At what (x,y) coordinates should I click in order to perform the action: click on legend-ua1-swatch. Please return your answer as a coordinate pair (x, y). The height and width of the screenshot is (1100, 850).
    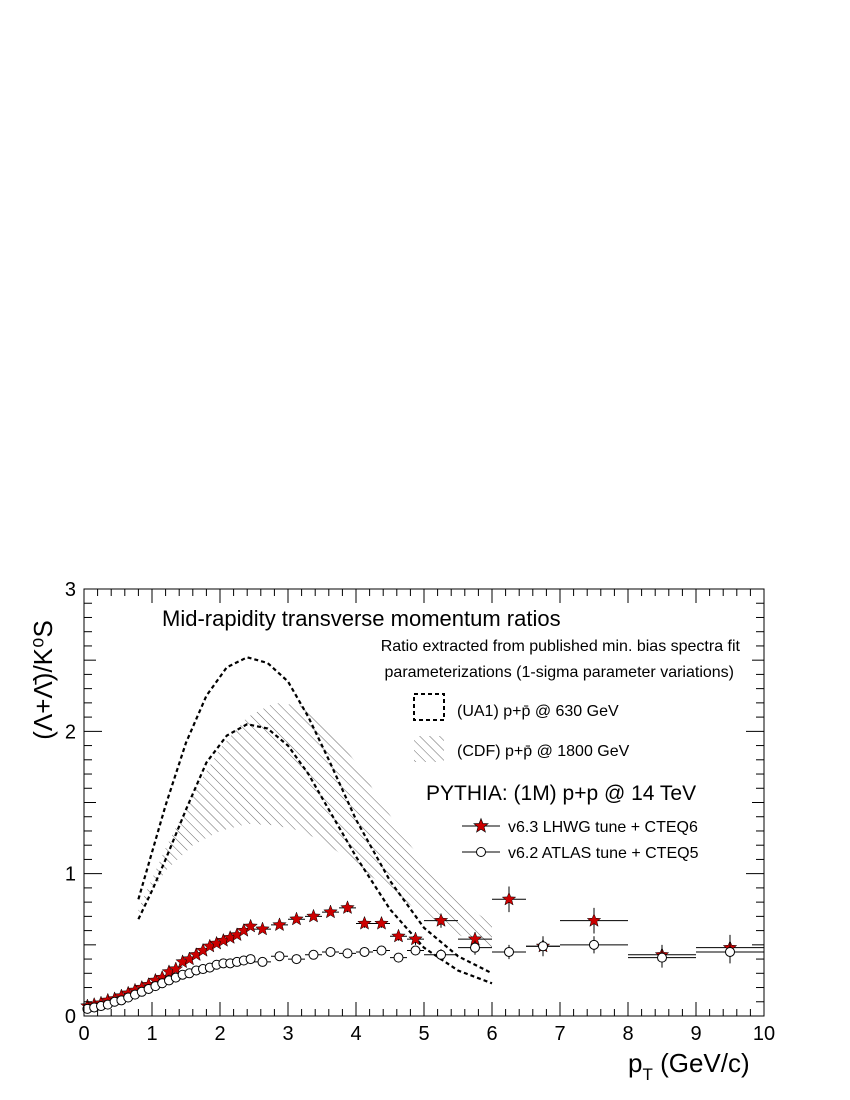
    Looking at the image, I should click on (429, 707).